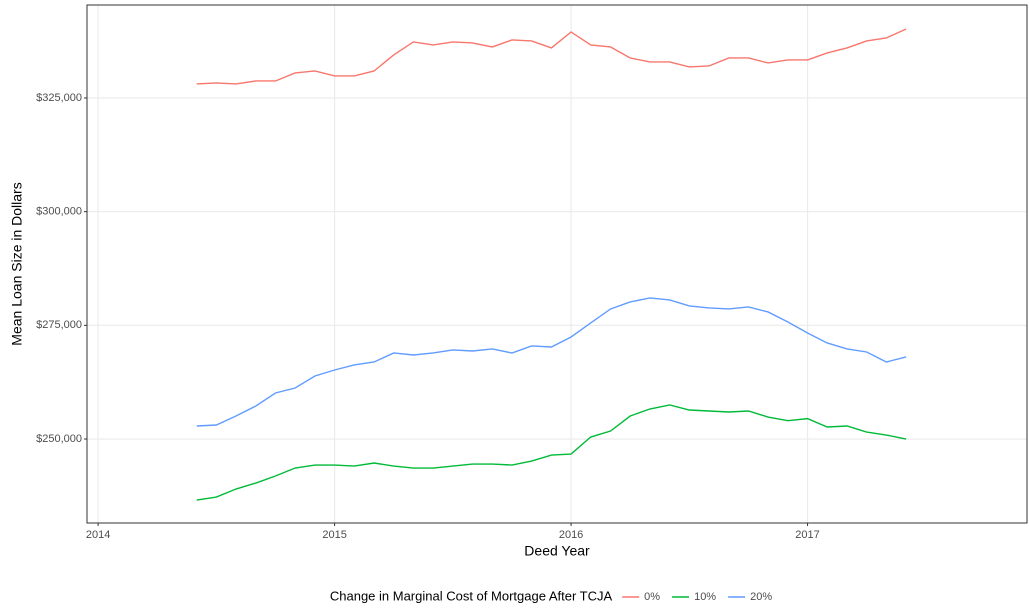 Image resolution: width=1029 pixels, height=616 pixels. What do you see at coordinates (59, 439) in the screenshot?
I see `y-tick-label: $250,000` at bounding box center [59, 439].